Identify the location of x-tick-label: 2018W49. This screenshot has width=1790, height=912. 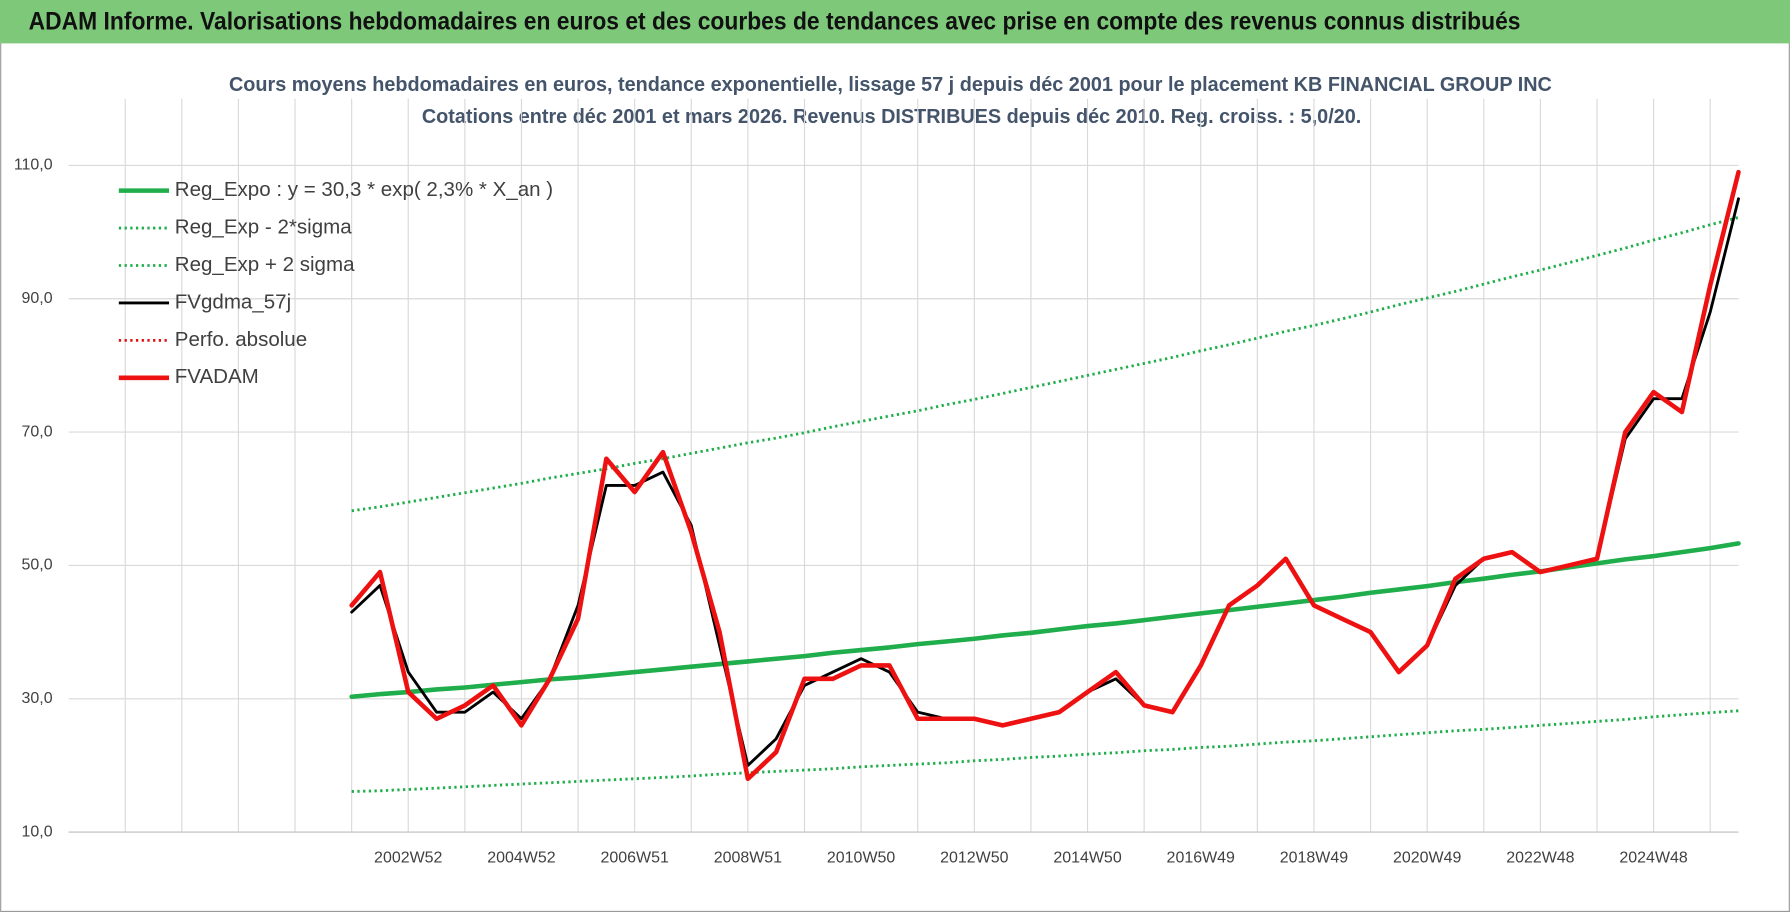
(1314, 858).